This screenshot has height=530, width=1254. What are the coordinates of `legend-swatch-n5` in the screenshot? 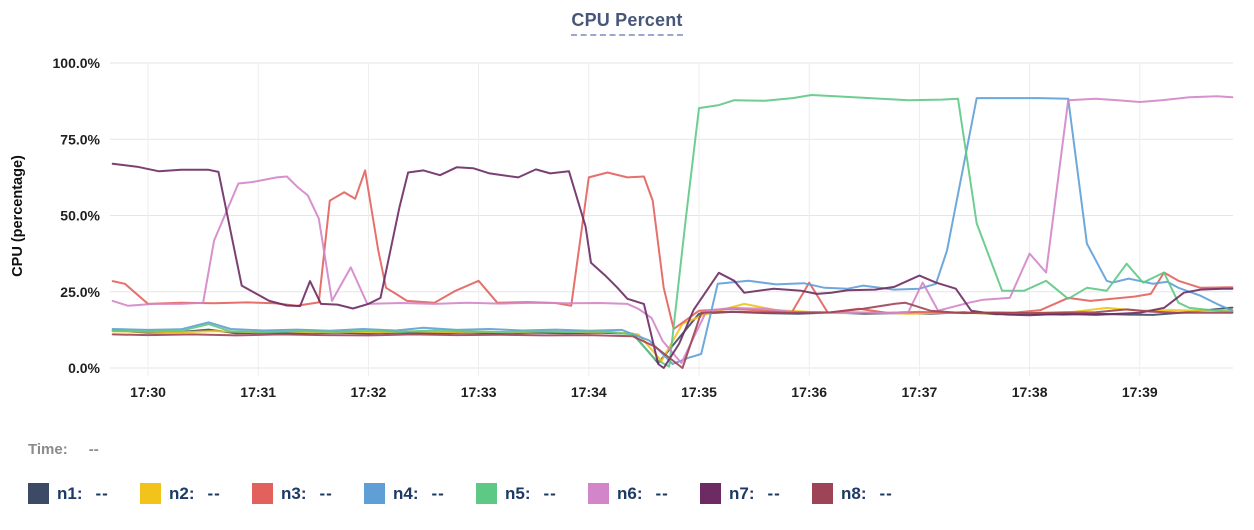 It's located at (486, 493).